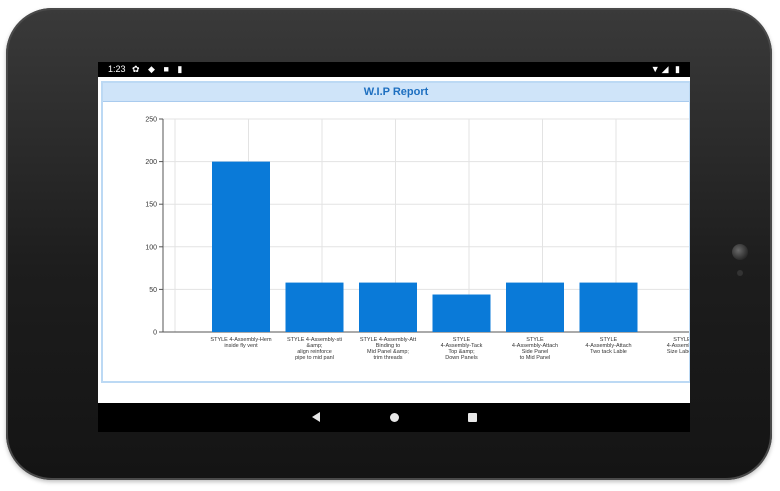 The height and width of the screenshot is (491, 780). Describe the element at coordinates (153, 290) in the screenshot. I see `y-tick-label: 50` at that location.